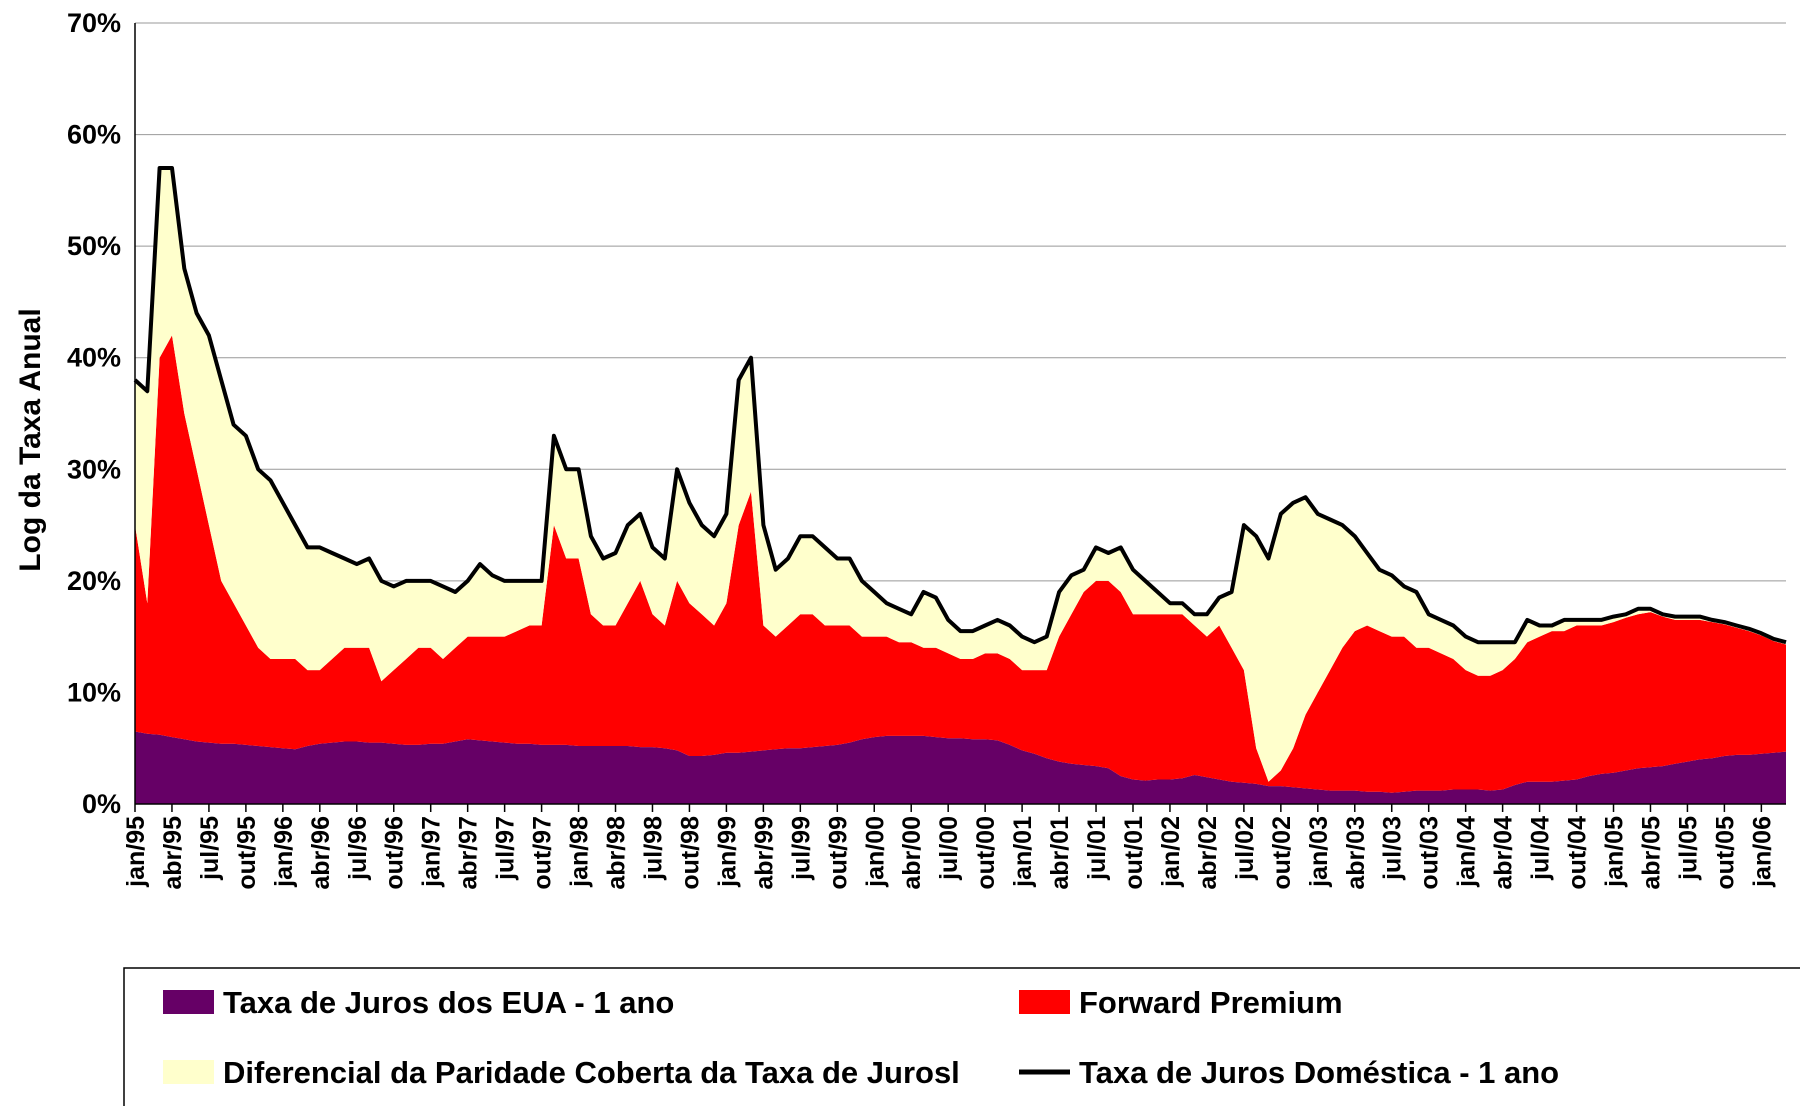 Image resolution: width=1800 pixels, height=1106 pixels. Describe the element at coordinates (960, 767) in the screenshot. I see `area` at that location.